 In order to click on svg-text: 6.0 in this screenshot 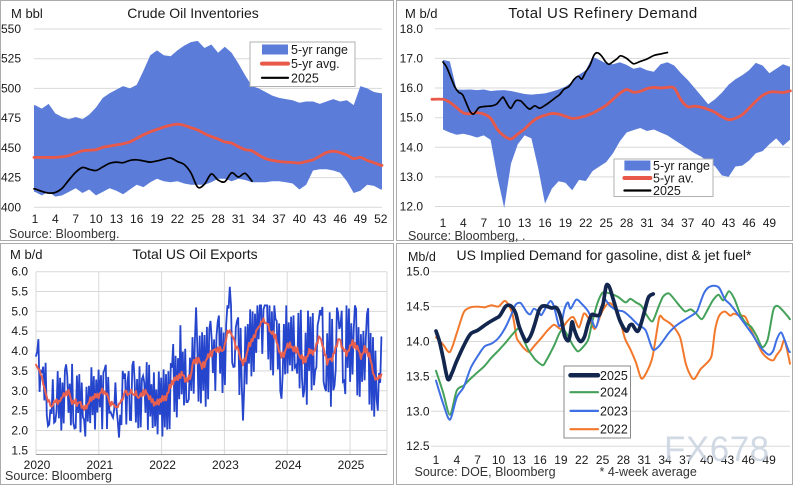, I will do `click(19, 272)`.